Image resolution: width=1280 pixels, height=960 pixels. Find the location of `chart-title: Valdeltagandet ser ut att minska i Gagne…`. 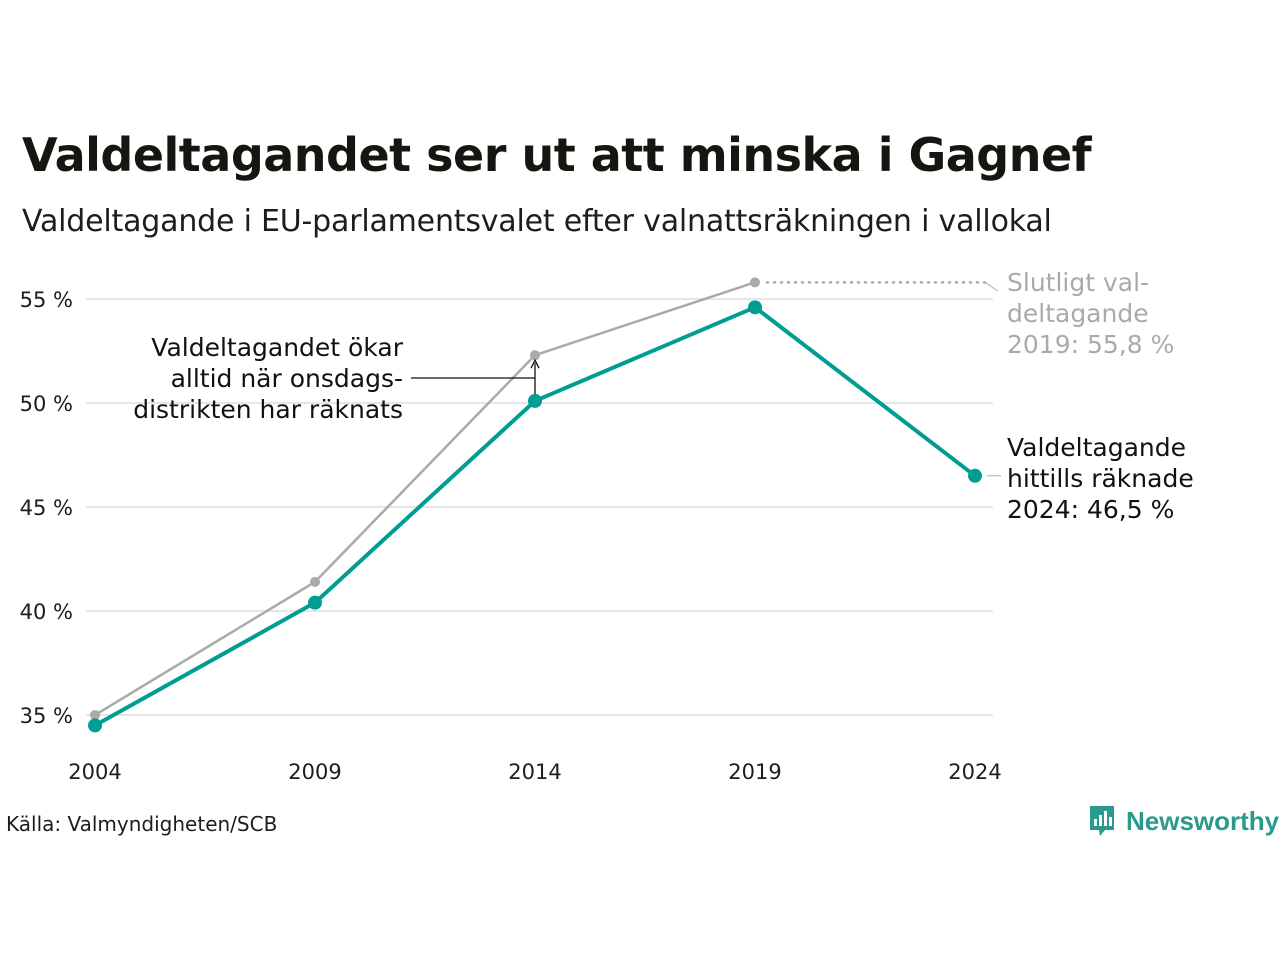

chart-title: Valdeltagandet ser ut att minska i Gagne… is located at coordinates (557, 155).